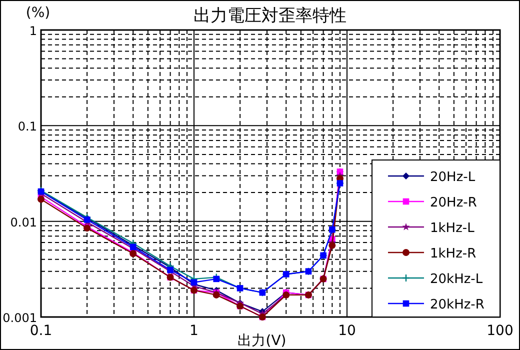 This screenshot has height=350, width=520. What do you see at coordinates (453, 177) in the screenshot?
I see `legend-label: 20Hz-L` at bounding box center [453, 177].